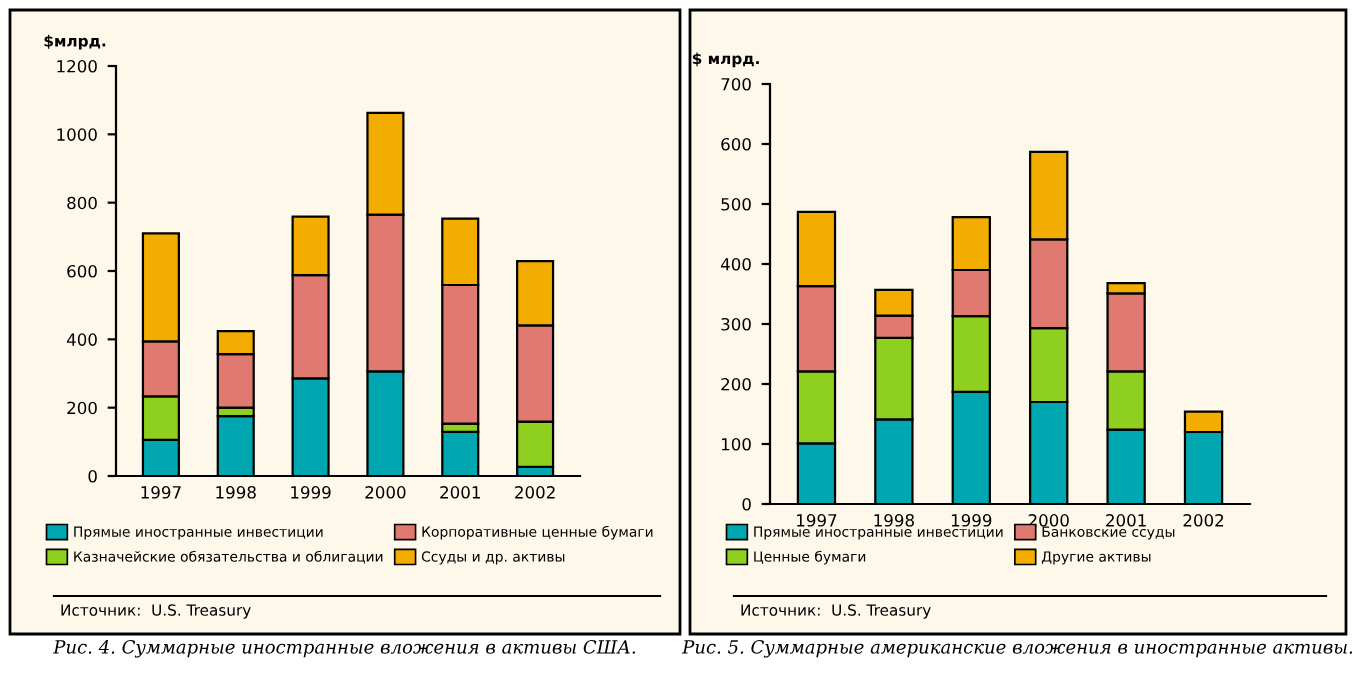  I want to click on text: Рис. 4. Суммарные иностранные вложения в активы США., so click(344, 649).